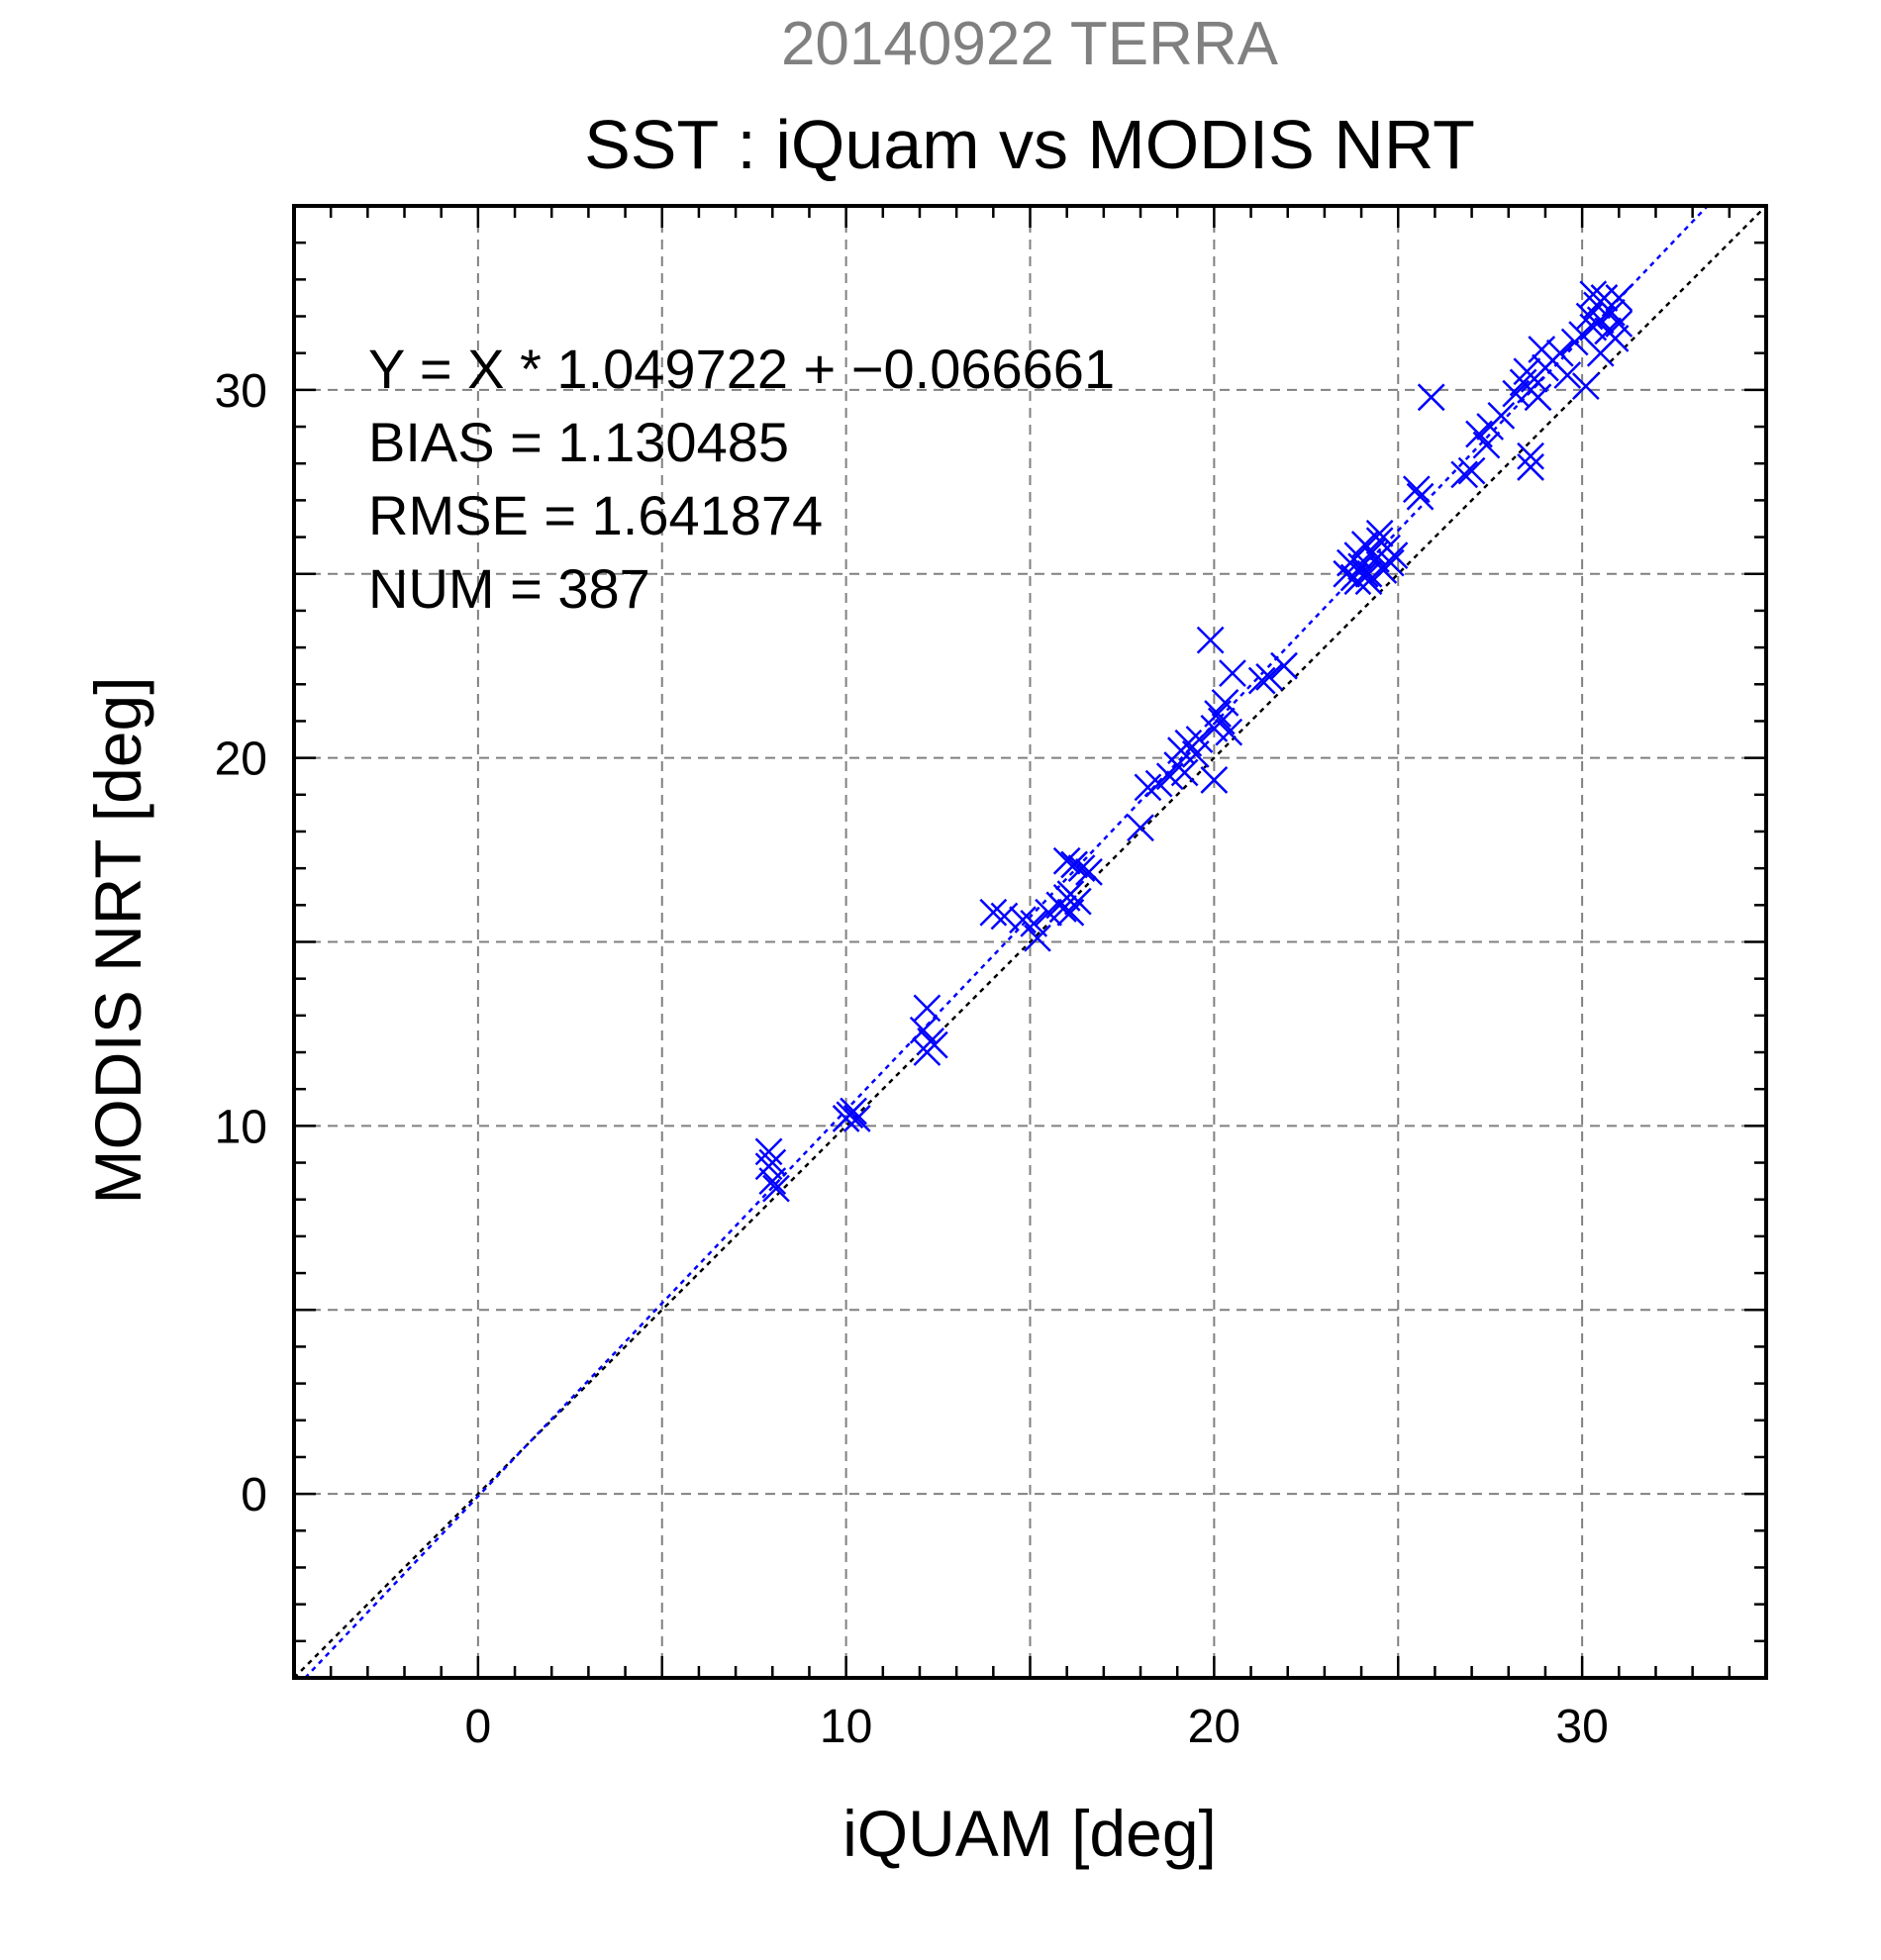 Image resolution: width=1881 pixels, height=1960 pixels. What do you see at coordinates (509, 588) in the screenshot?
I see `num-stat: NUM = 387` at bounding box center [509, 588].